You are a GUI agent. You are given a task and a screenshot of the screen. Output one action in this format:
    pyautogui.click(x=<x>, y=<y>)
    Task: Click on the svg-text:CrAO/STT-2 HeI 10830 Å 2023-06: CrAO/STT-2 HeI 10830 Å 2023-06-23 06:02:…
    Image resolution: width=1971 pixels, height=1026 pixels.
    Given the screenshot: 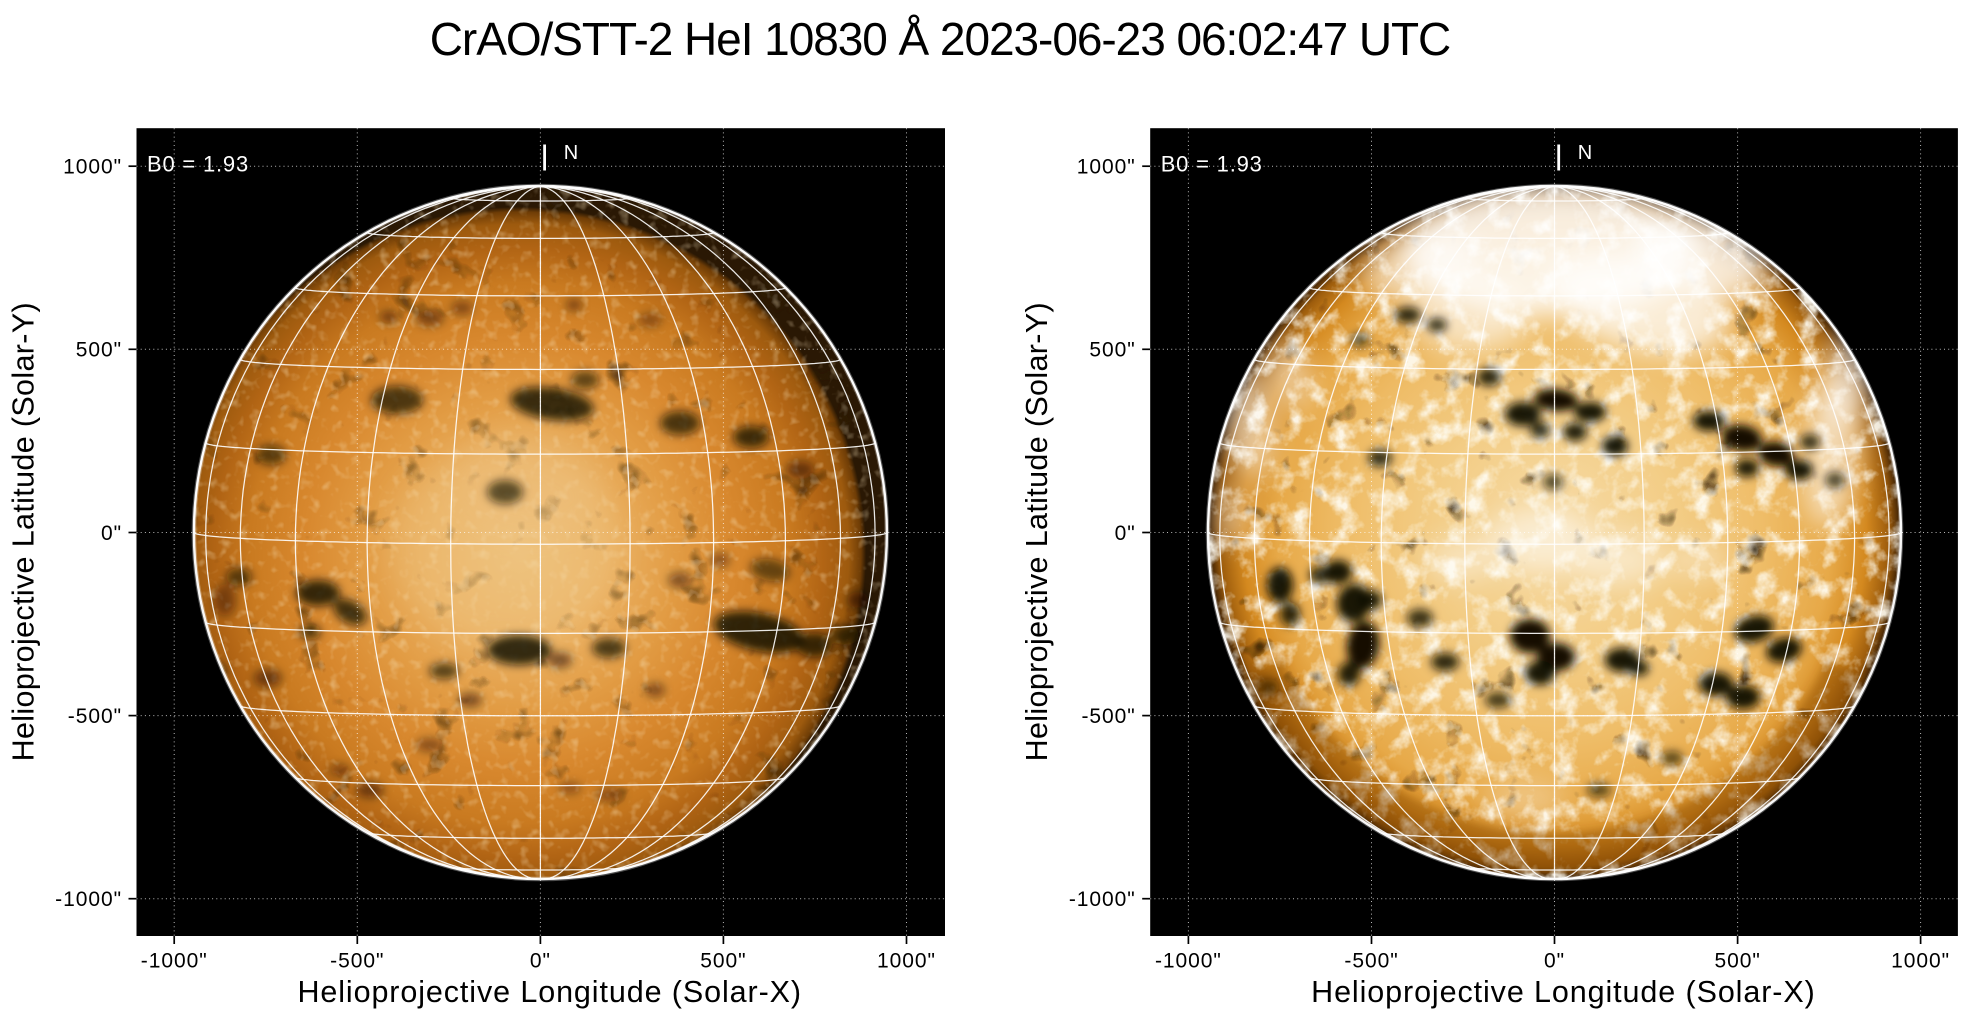 What is the action you would take?
    pyautogui.click(x=940, y=39)
    